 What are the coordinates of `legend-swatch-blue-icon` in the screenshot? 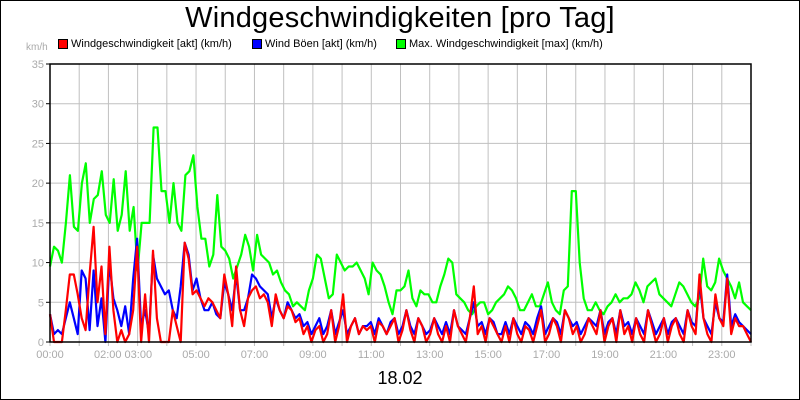 It's located at (257, 44).